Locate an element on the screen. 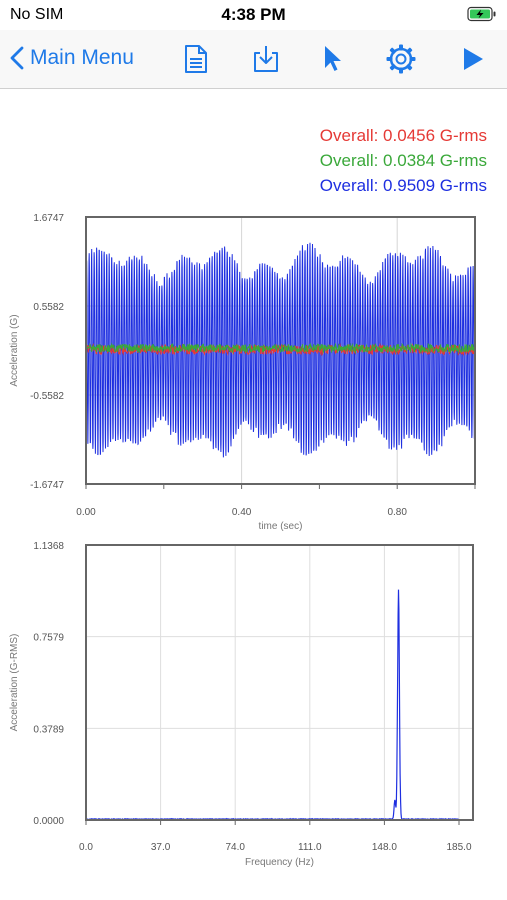  x-axis-label: time (sec) is located at coordinates (281, 526).